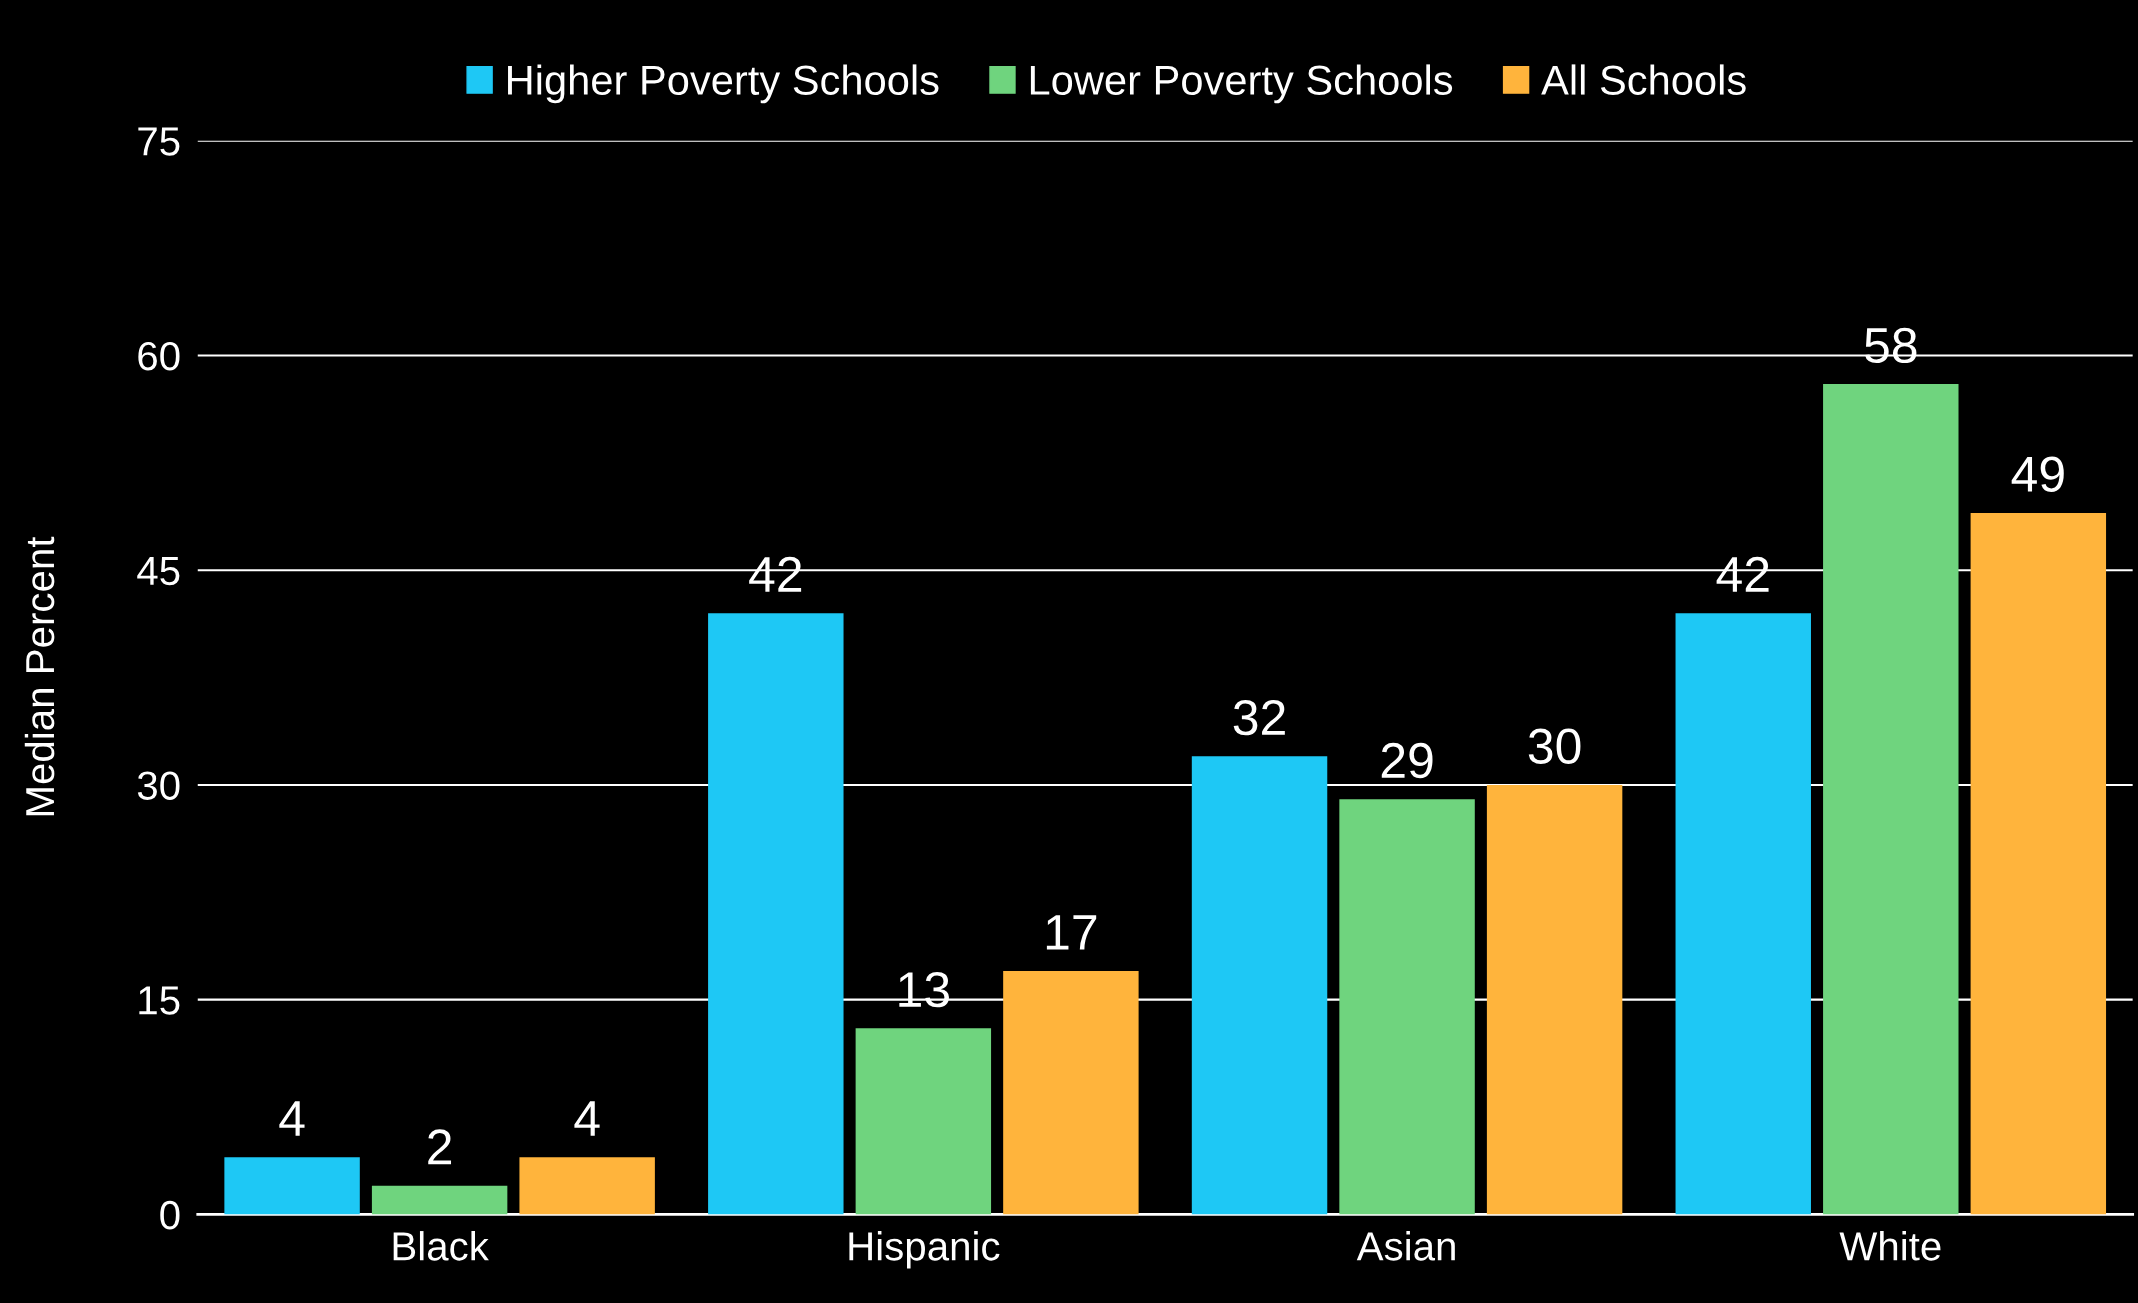 The image size is (2138, 1303). What do you see at coordinates (170, 1215) in the screenshot?
I see `y-tick-label: 0` at bounding box center [170, 1215].